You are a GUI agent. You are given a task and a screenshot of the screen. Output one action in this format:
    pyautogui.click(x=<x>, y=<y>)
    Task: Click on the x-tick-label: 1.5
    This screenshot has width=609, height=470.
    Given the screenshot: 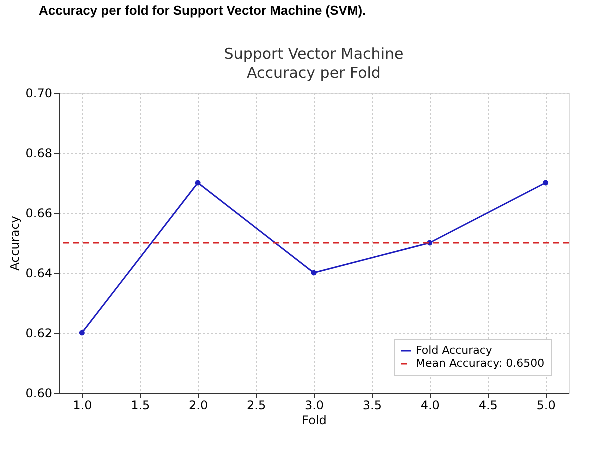 What is the action you would take?
    pyautogui.click(x=140, y=405)
    